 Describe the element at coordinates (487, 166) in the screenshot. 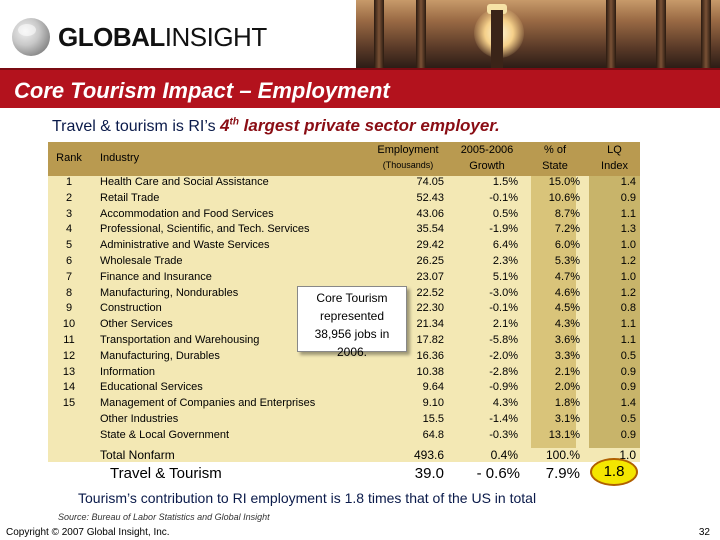

I see `header-growth: Growth` at that location.